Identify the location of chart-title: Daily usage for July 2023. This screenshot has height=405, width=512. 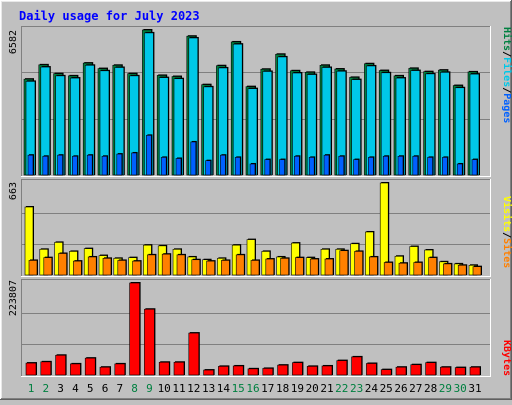
(109, 16).